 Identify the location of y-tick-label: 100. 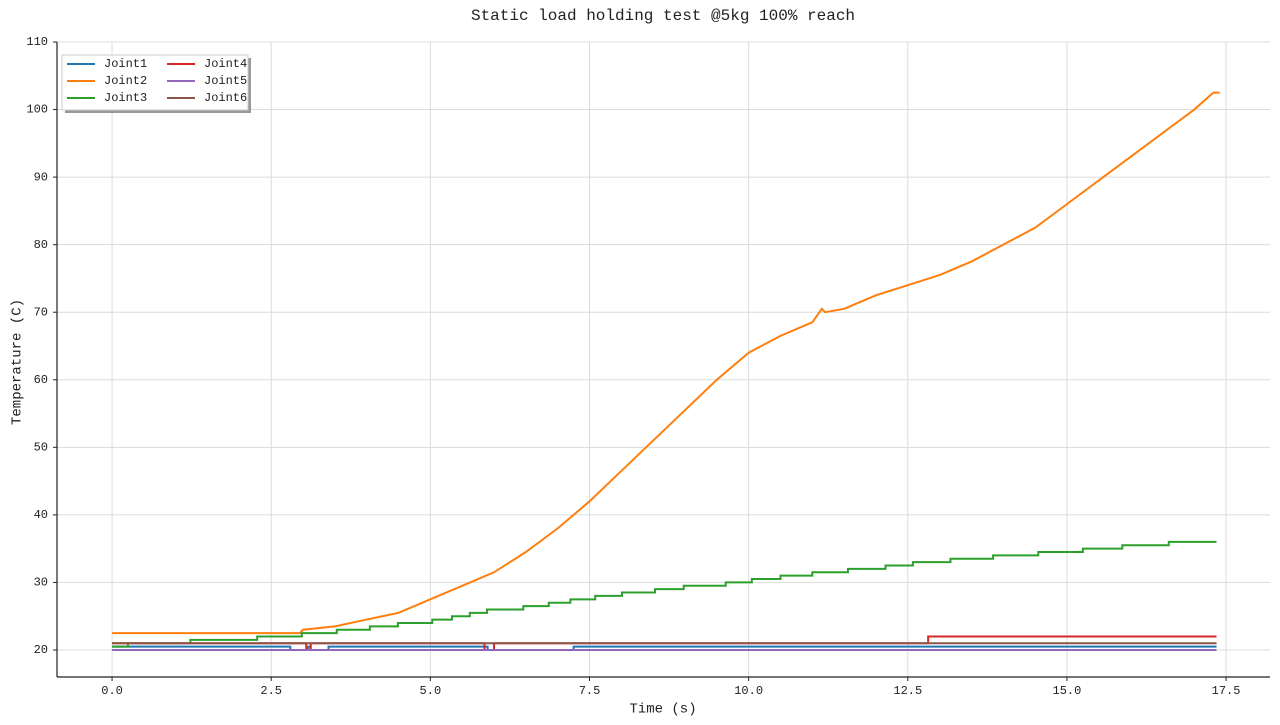
(37, 110).